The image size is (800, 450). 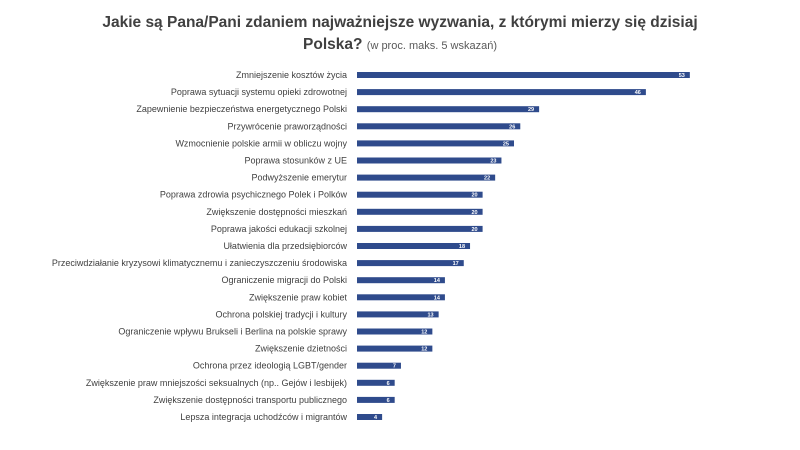 What do you see at coordinates (298, 297) in the screenshot?
I see `category-label: Zwiększenie praw kobiet` at bounding box center [298, 297].